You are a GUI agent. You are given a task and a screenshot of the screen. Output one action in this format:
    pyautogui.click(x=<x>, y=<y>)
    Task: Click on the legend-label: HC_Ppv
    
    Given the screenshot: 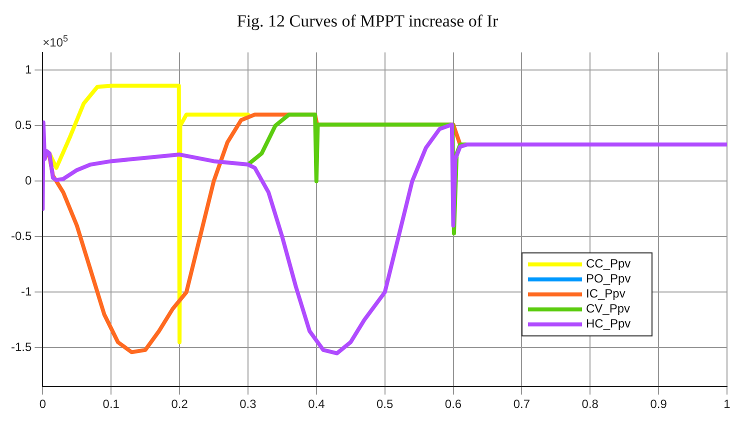 What is the action you would take?
    pyautogui.click(x=608, y=323)
    